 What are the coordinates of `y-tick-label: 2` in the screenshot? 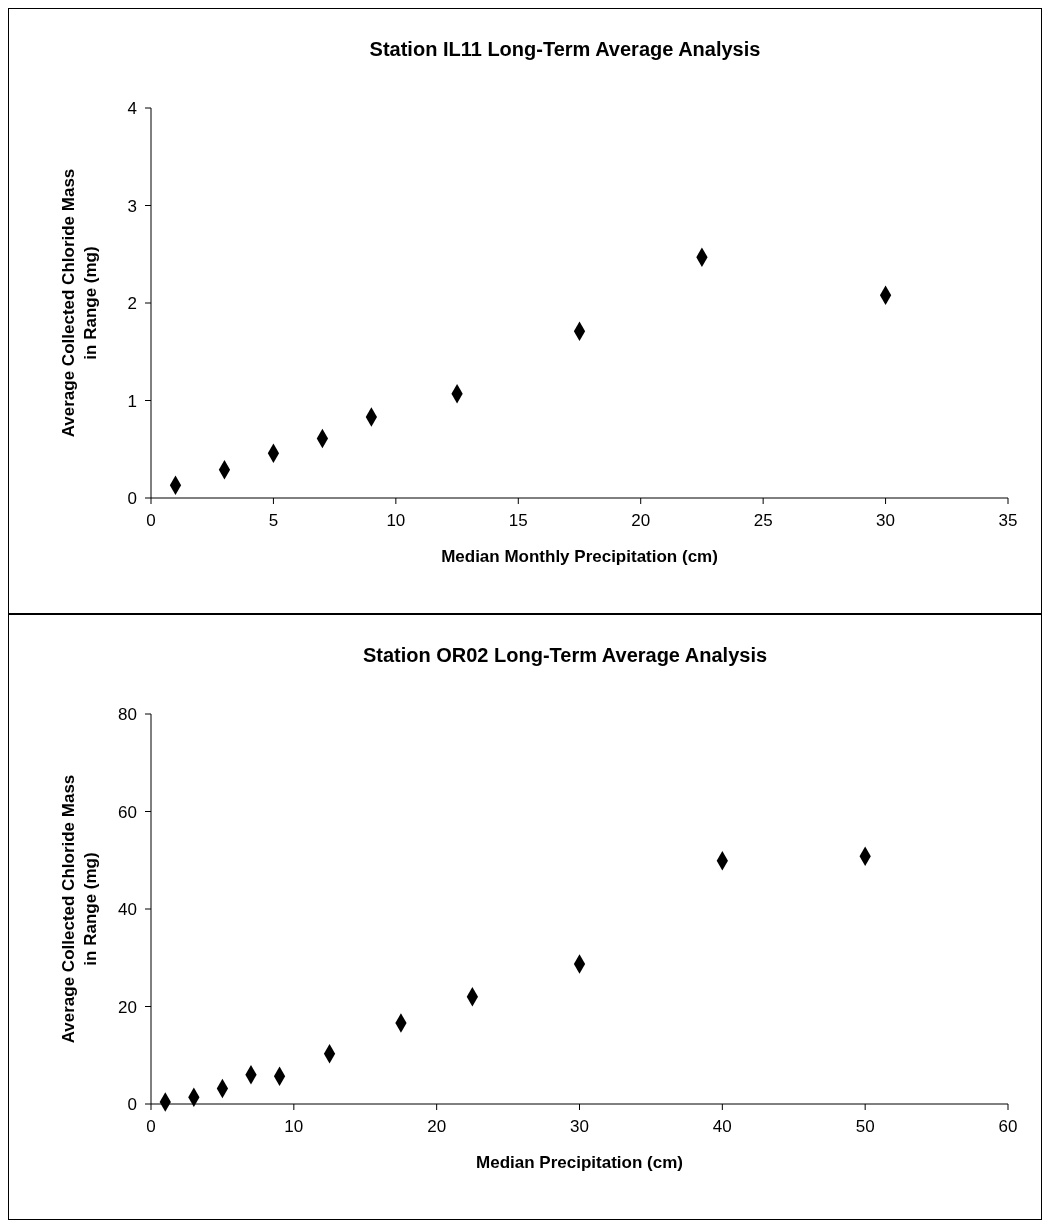 It's located at (132, 303).